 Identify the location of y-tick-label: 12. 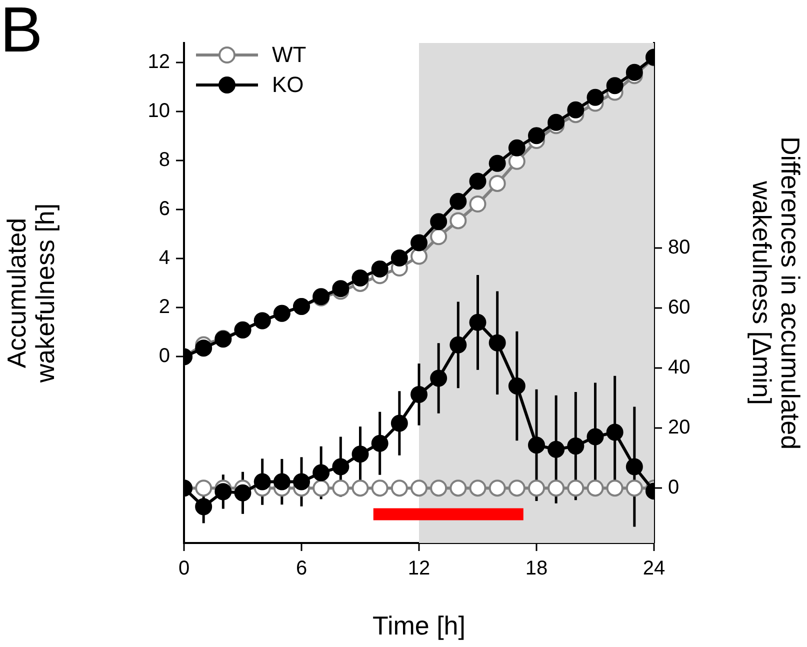
(159, 62).